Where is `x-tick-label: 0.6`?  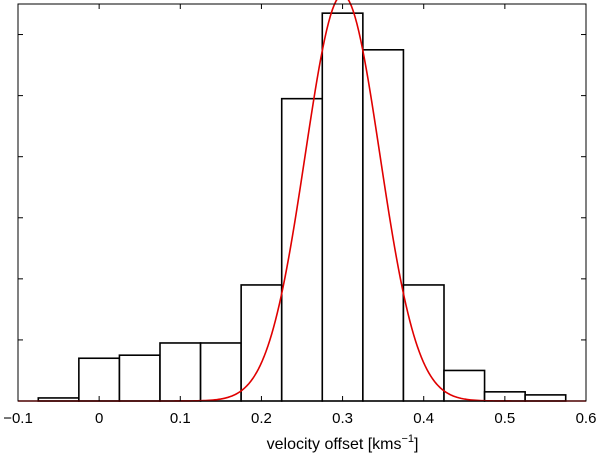
x-tick-label: 0.6 is located at coordinates (586, 418).